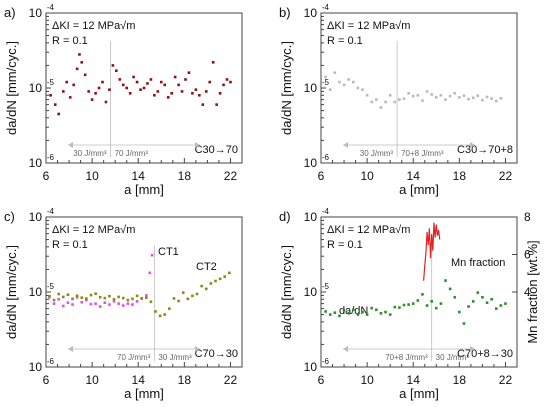 The width and height of the screenshot is (550, 407). I want to click on series-label-ct2: CT2, so click(206, 267).